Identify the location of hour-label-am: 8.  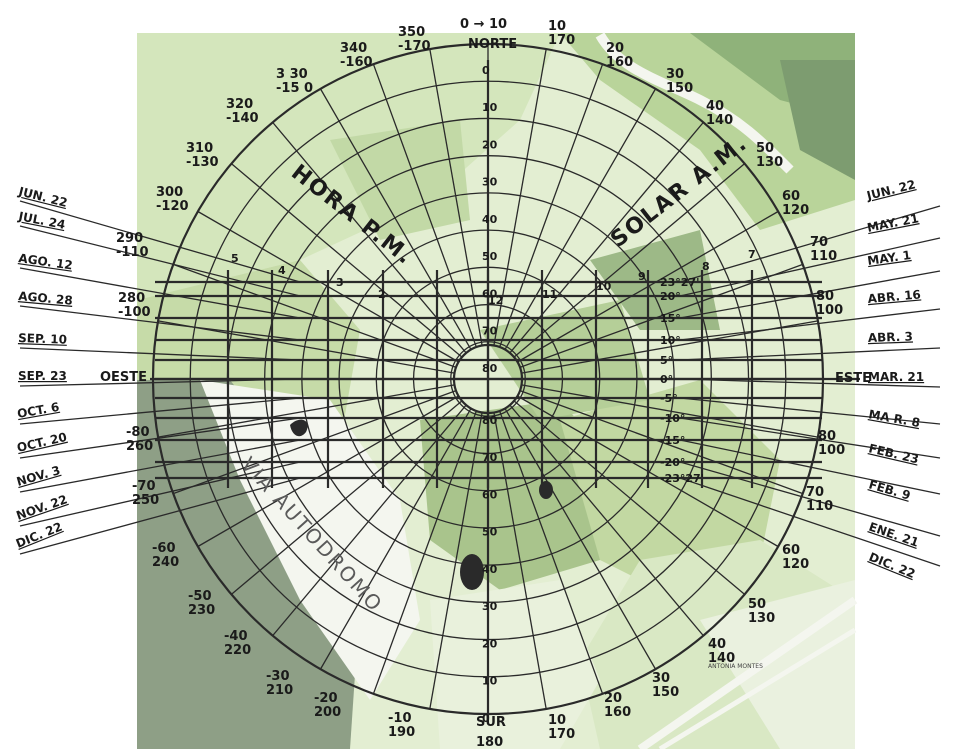
(706, 266).